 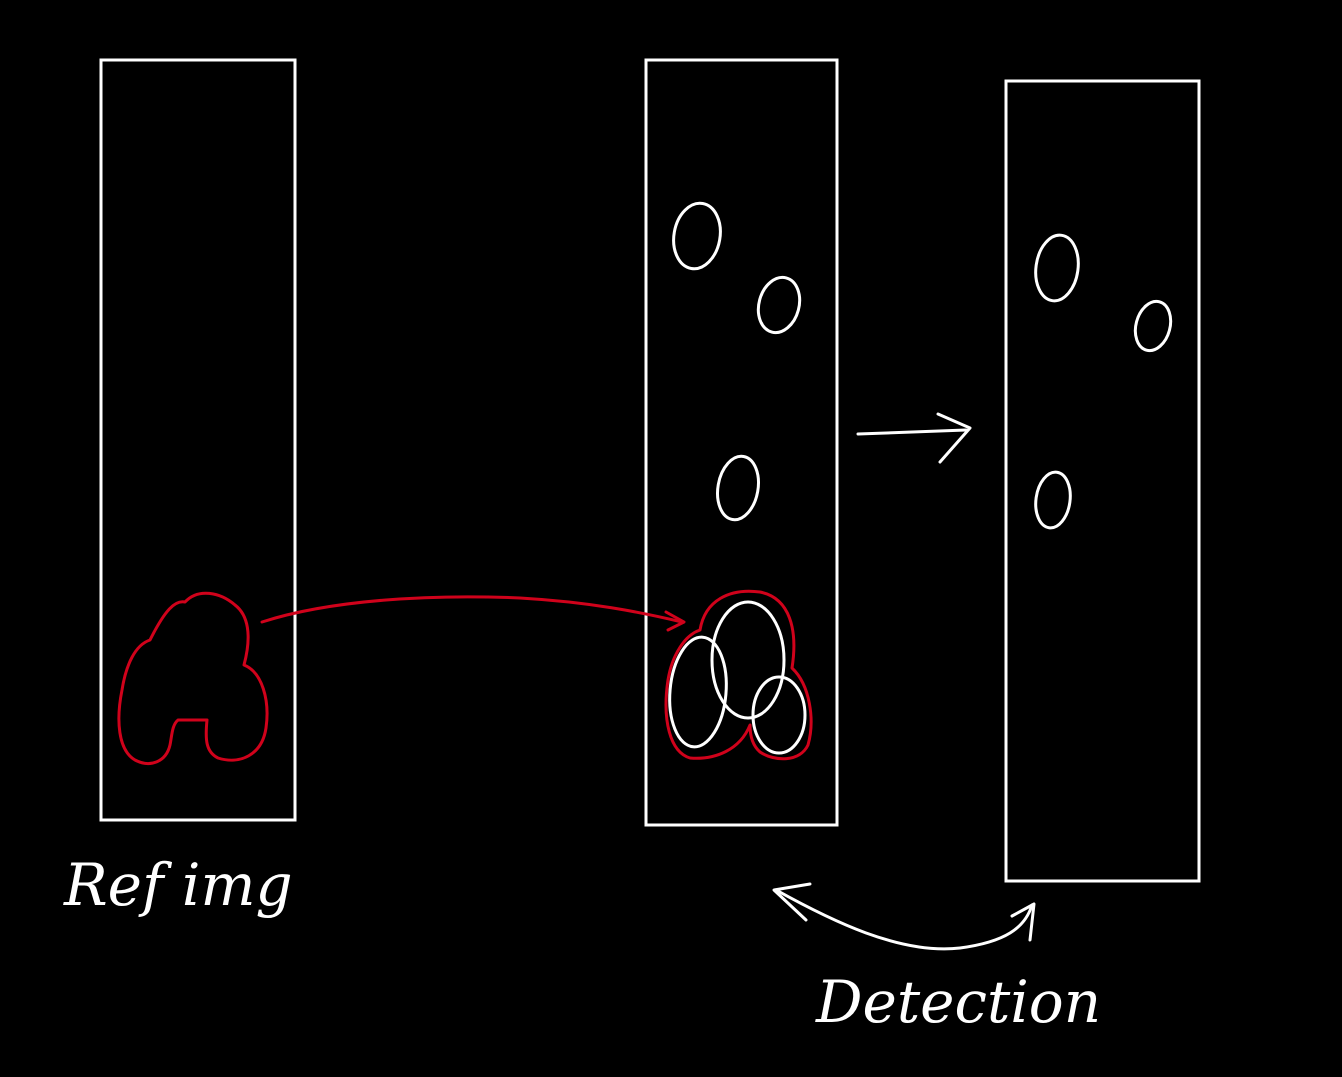 I want to click on detection-arrow-head-right, so click(x=1023, y=922).